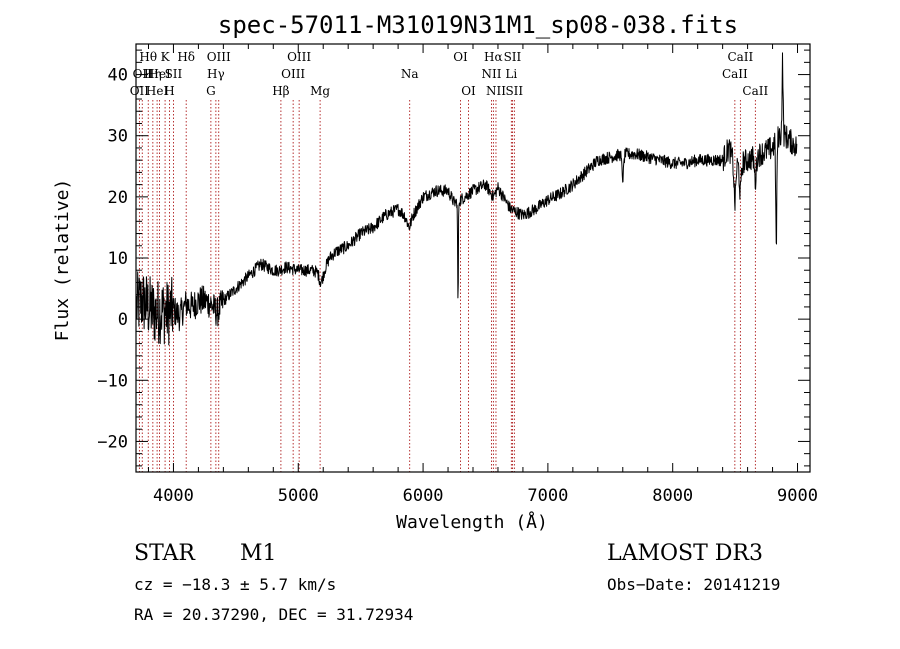 The height and width of the screenshot is (649, 900). Describe the element at coordinates (123, 320) in the screenshot. I see `y-tick-label: 0` at that location.